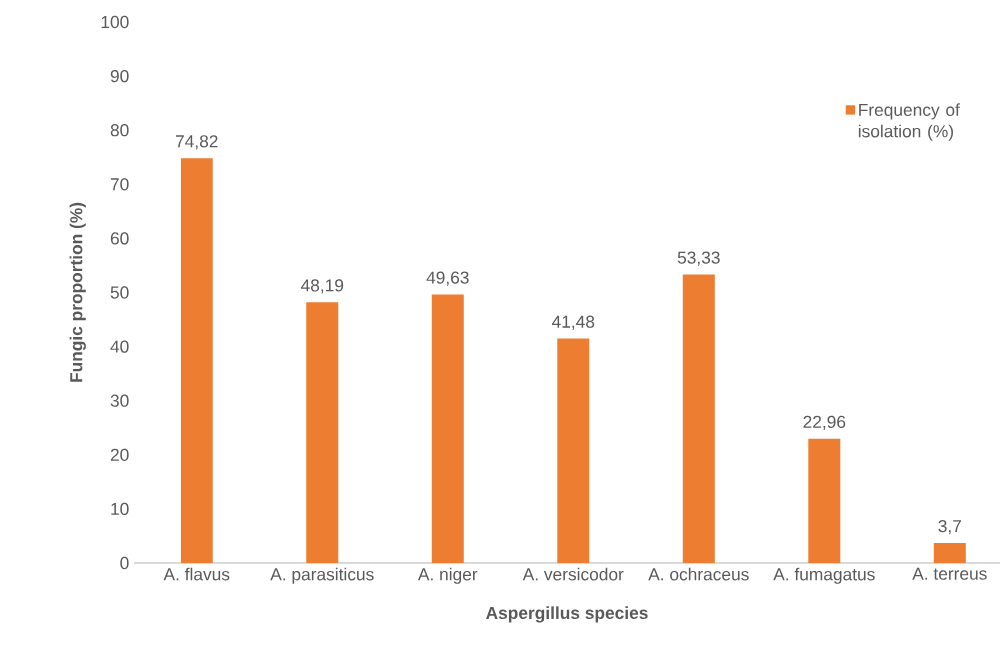  Describe the element at coordinates (196, 142) in the screenshot. I see `data-label: 74,82` at that location.